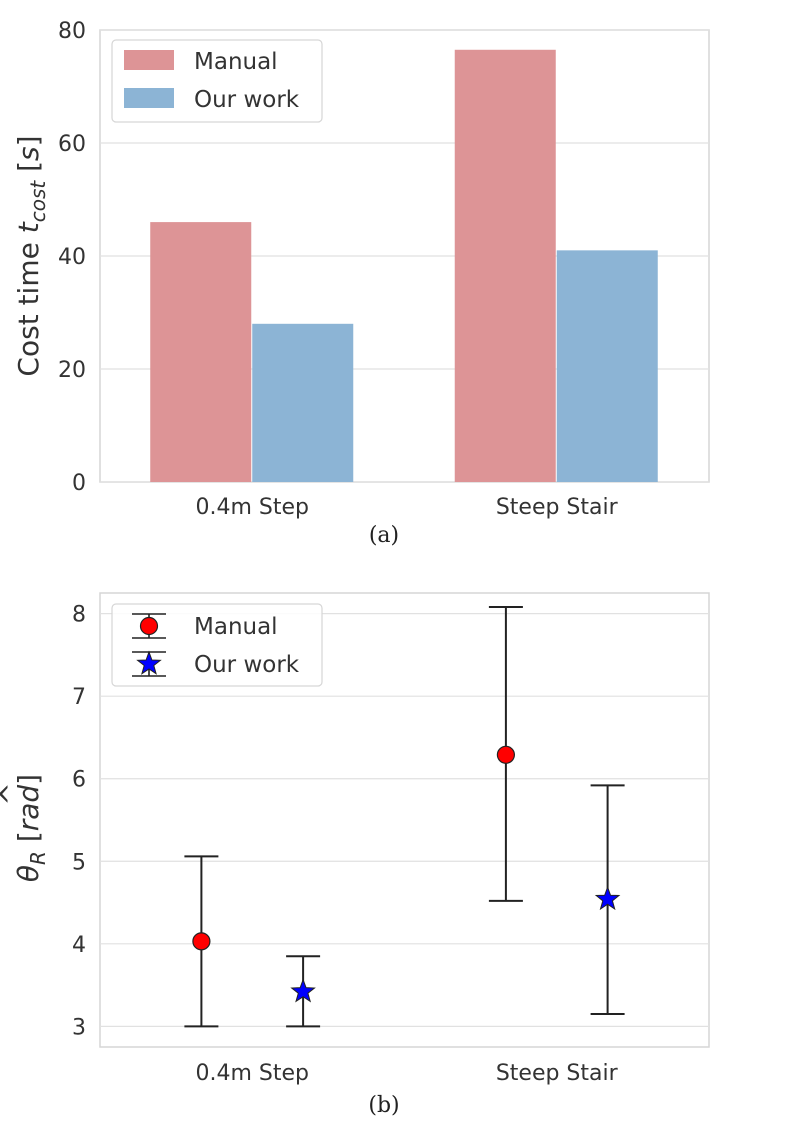 This screenshot has height=1132, width=789. I want to click on y-axis-label-unit: s, so click(28, 153).